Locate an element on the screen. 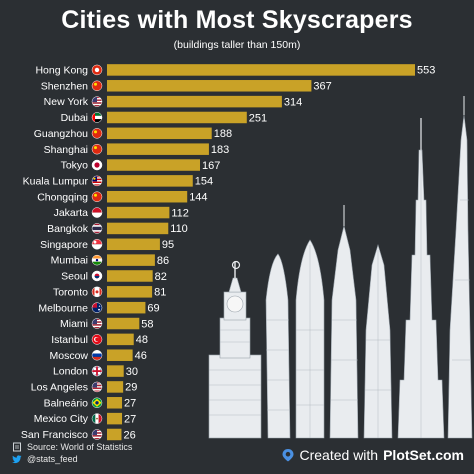 The width and height of the screenshot is (474, 474). plotset-logo-icon is located at coordinates (287, 455).